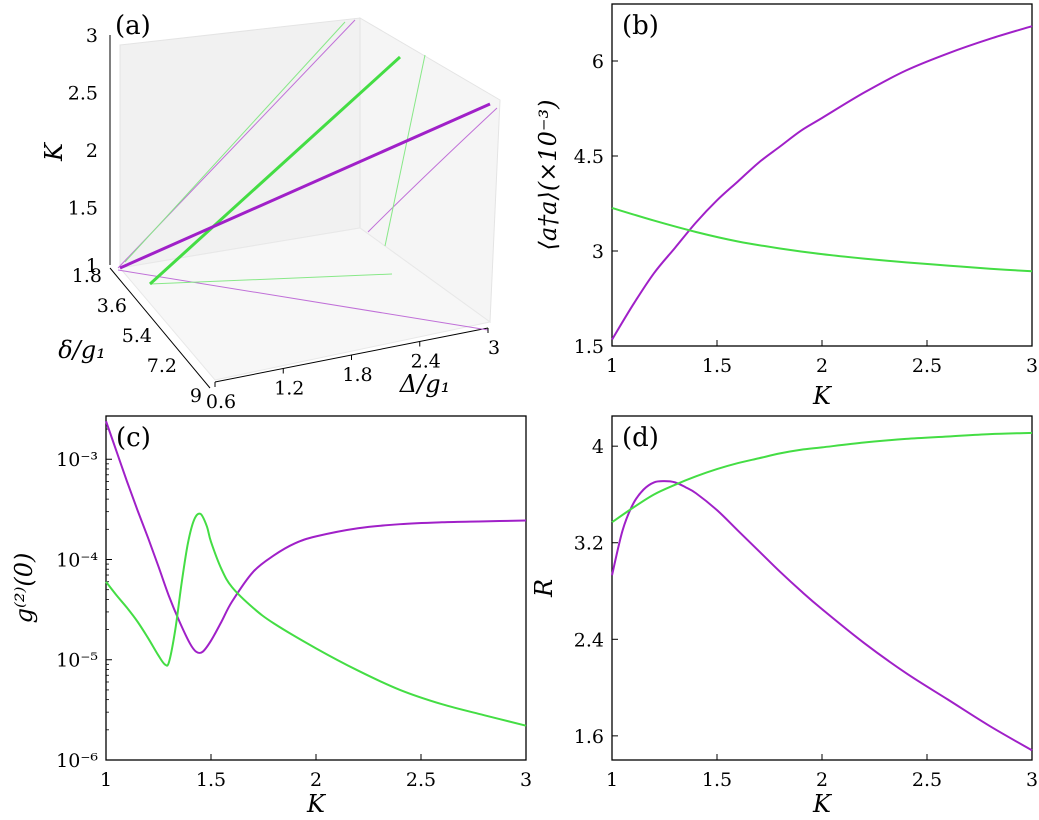  I want to click on purple-projection-side, so click(432, 170).